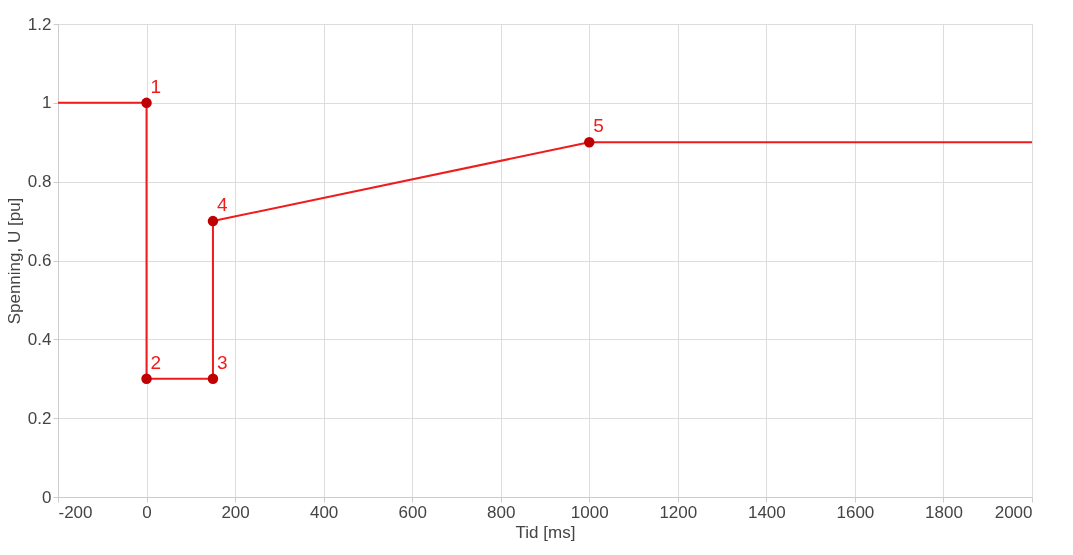 The height and width of the screenshot is (555, 1073). I want to click on x-tick-label: 1200, so click(678, 512).